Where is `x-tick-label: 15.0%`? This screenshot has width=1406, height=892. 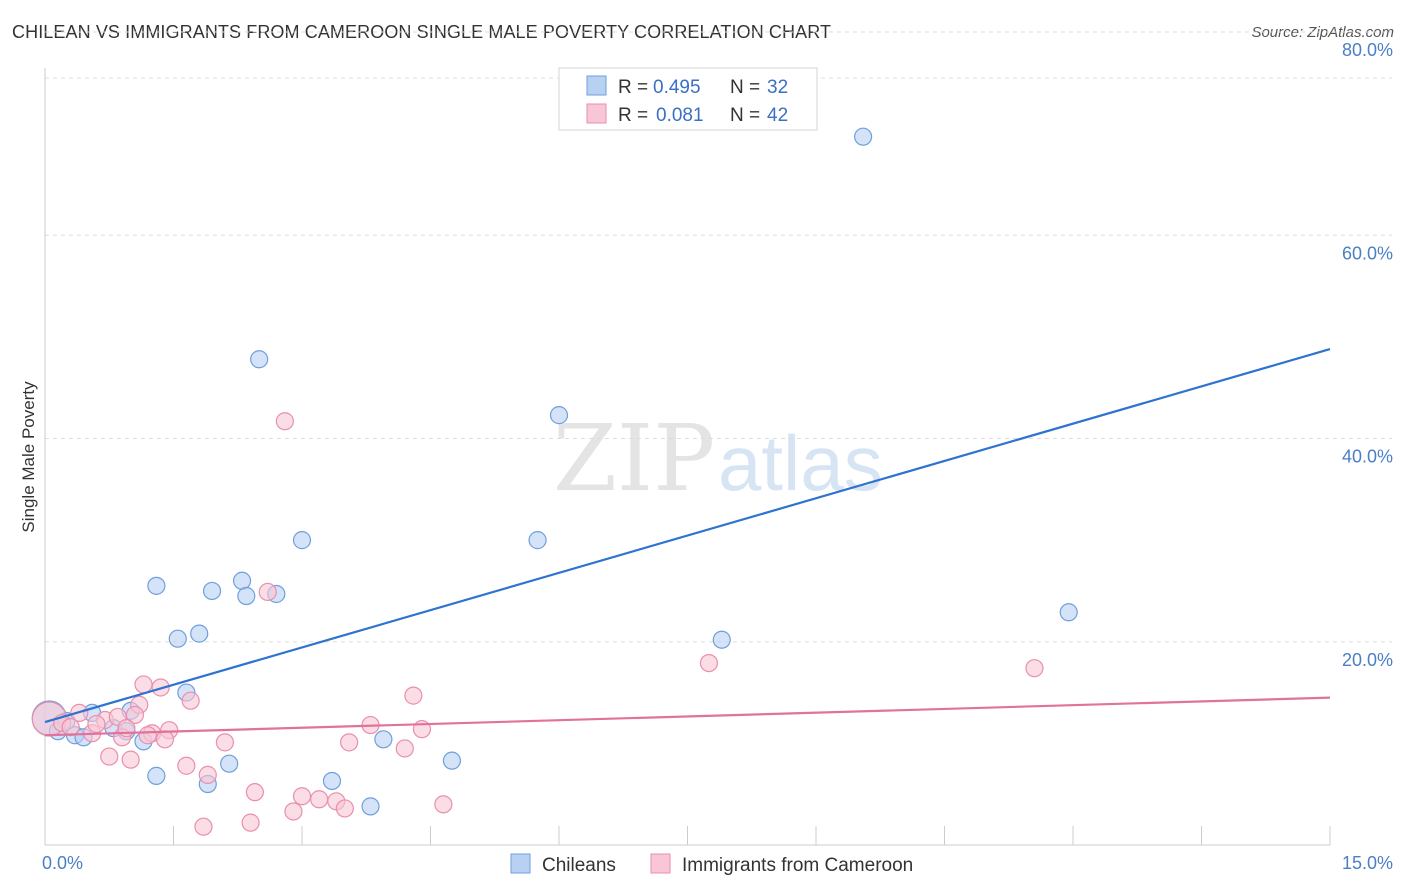 x-tick-label: 15.0% is located at coordinates (1367, 863).